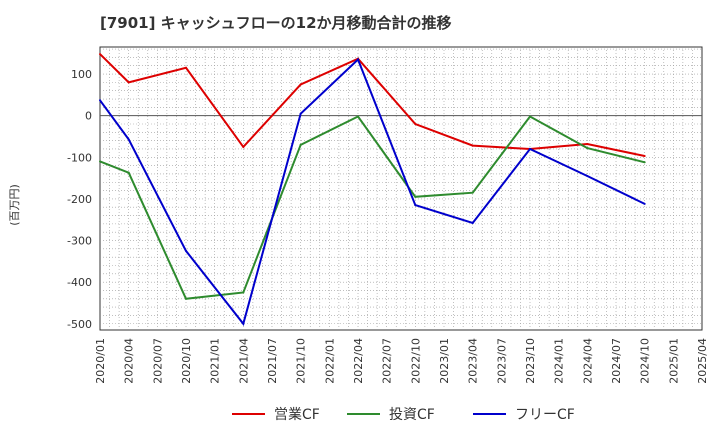 The width and height of the screenshot is (720, 440). What do you see at coordinates (215, 361) in the screenshot?
I see `x-tick-label: 2021/01` at bounding box center [215, 361].